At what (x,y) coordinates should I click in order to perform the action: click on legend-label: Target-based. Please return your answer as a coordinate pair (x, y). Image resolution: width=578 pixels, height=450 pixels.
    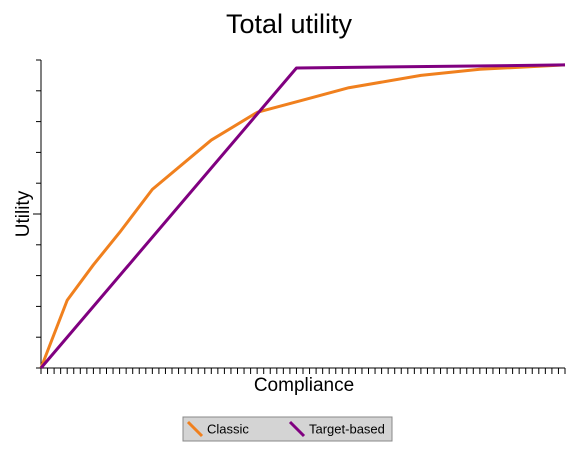
    Looking at the image, I should click on (347, 428).